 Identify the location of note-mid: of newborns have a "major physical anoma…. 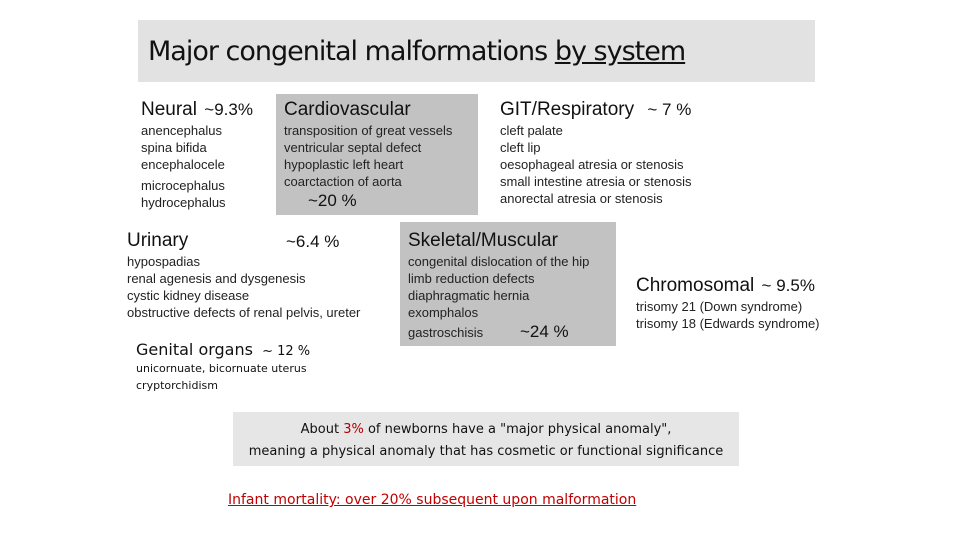
(517, 429).